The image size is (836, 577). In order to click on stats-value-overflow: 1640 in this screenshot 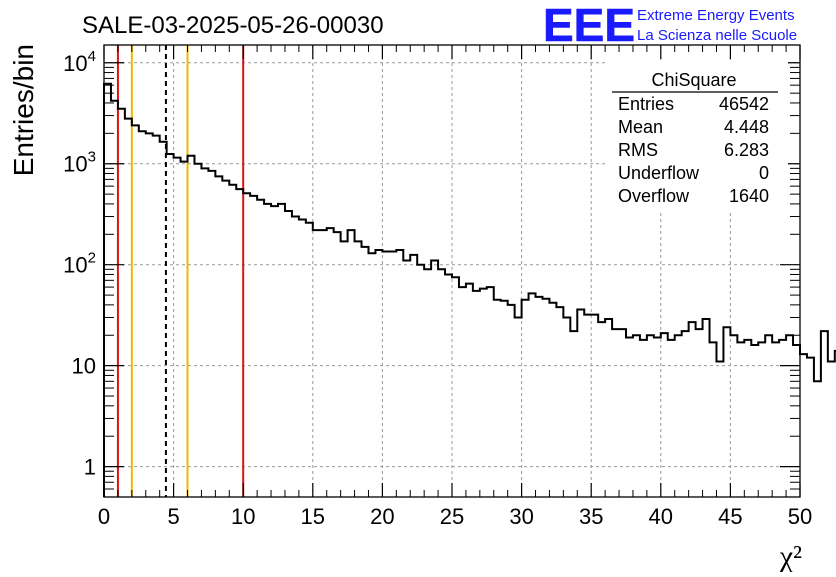, I will do `click(749, 196)`.